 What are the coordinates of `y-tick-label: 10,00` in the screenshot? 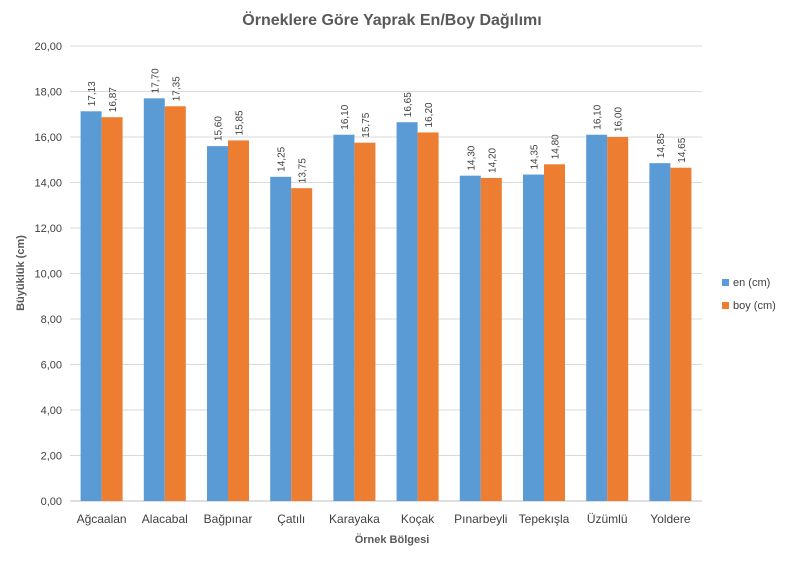 It's located at (48, 275).